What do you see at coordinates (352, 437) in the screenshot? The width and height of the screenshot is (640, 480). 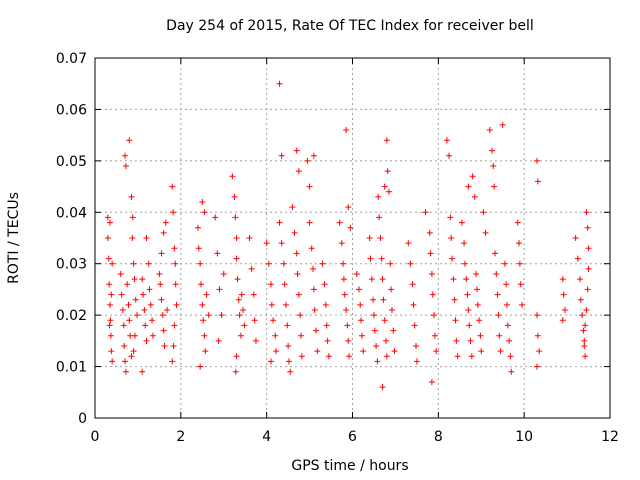 I see `x-tick-label: 6` at bounding box center [352, 437].